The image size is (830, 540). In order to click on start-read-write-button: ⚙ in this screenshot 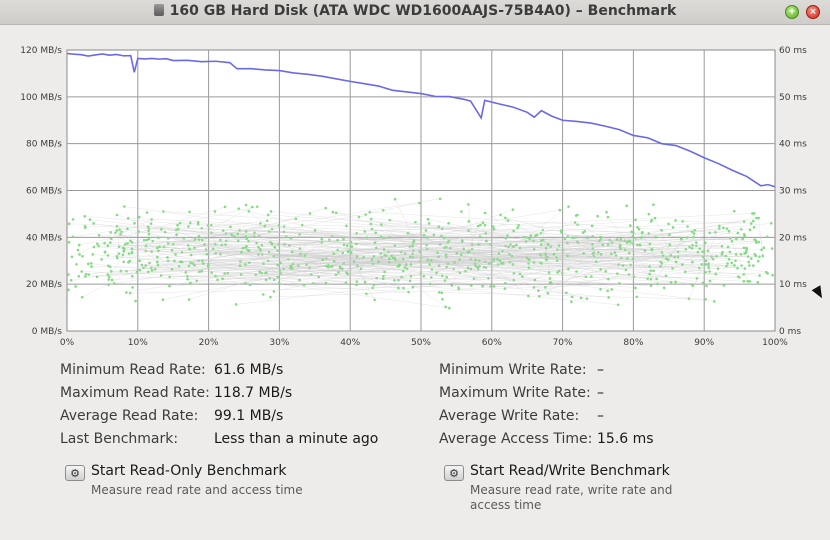, I will do `click(454, 473)`.